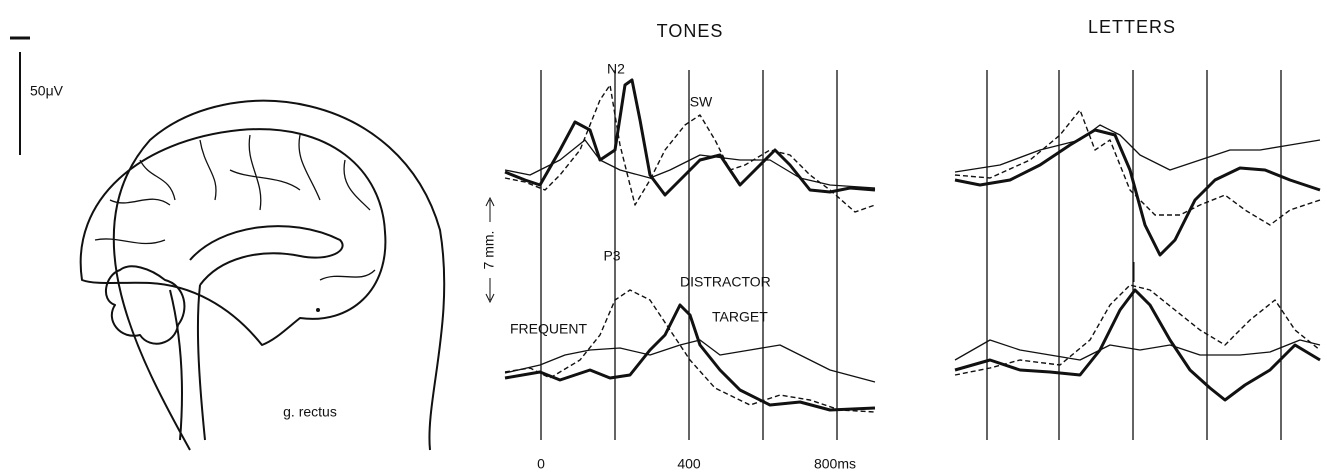 Image resolution: width=1327 pixels, height=475 pixels. What do you see at coordinates (20, 95) in the screenshot?
I see `scale-bar` at bounding box center [20, 95].